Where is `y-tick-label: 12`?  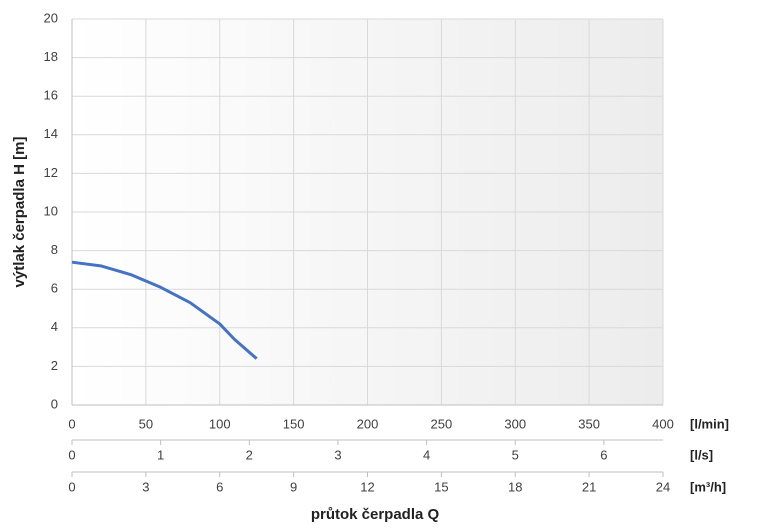 y-tick-label: 12 is located at coordinates (51, 172).